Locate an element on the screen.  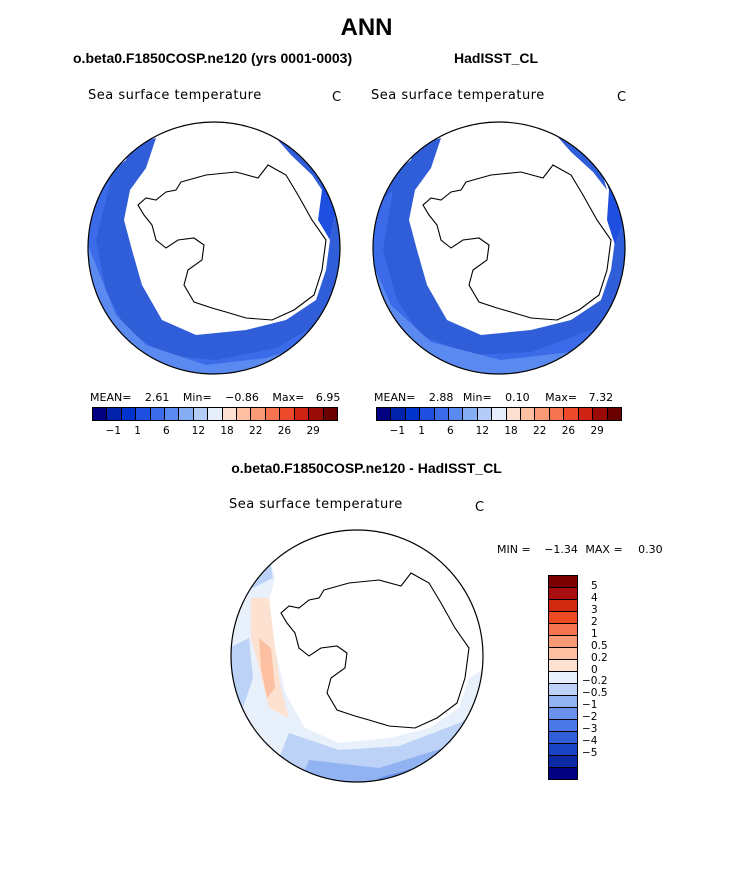
difference-units: C is located at coordinates (480, 507).